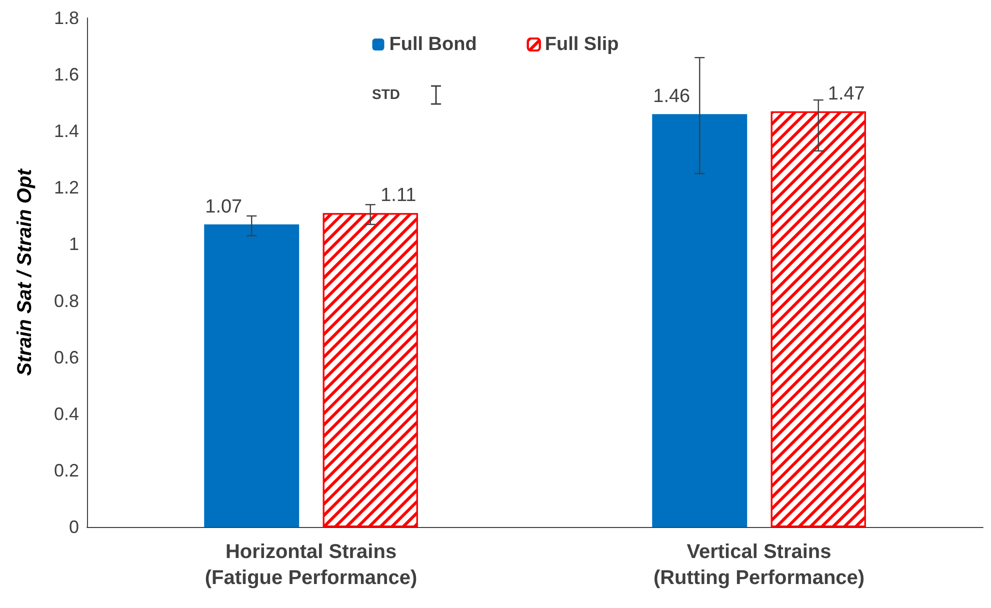 This screenshot has width=991, height=608. Describe the element at coordinates (66, 188) in the screenshot. I see `y-tick-label: 1.2` at that location.